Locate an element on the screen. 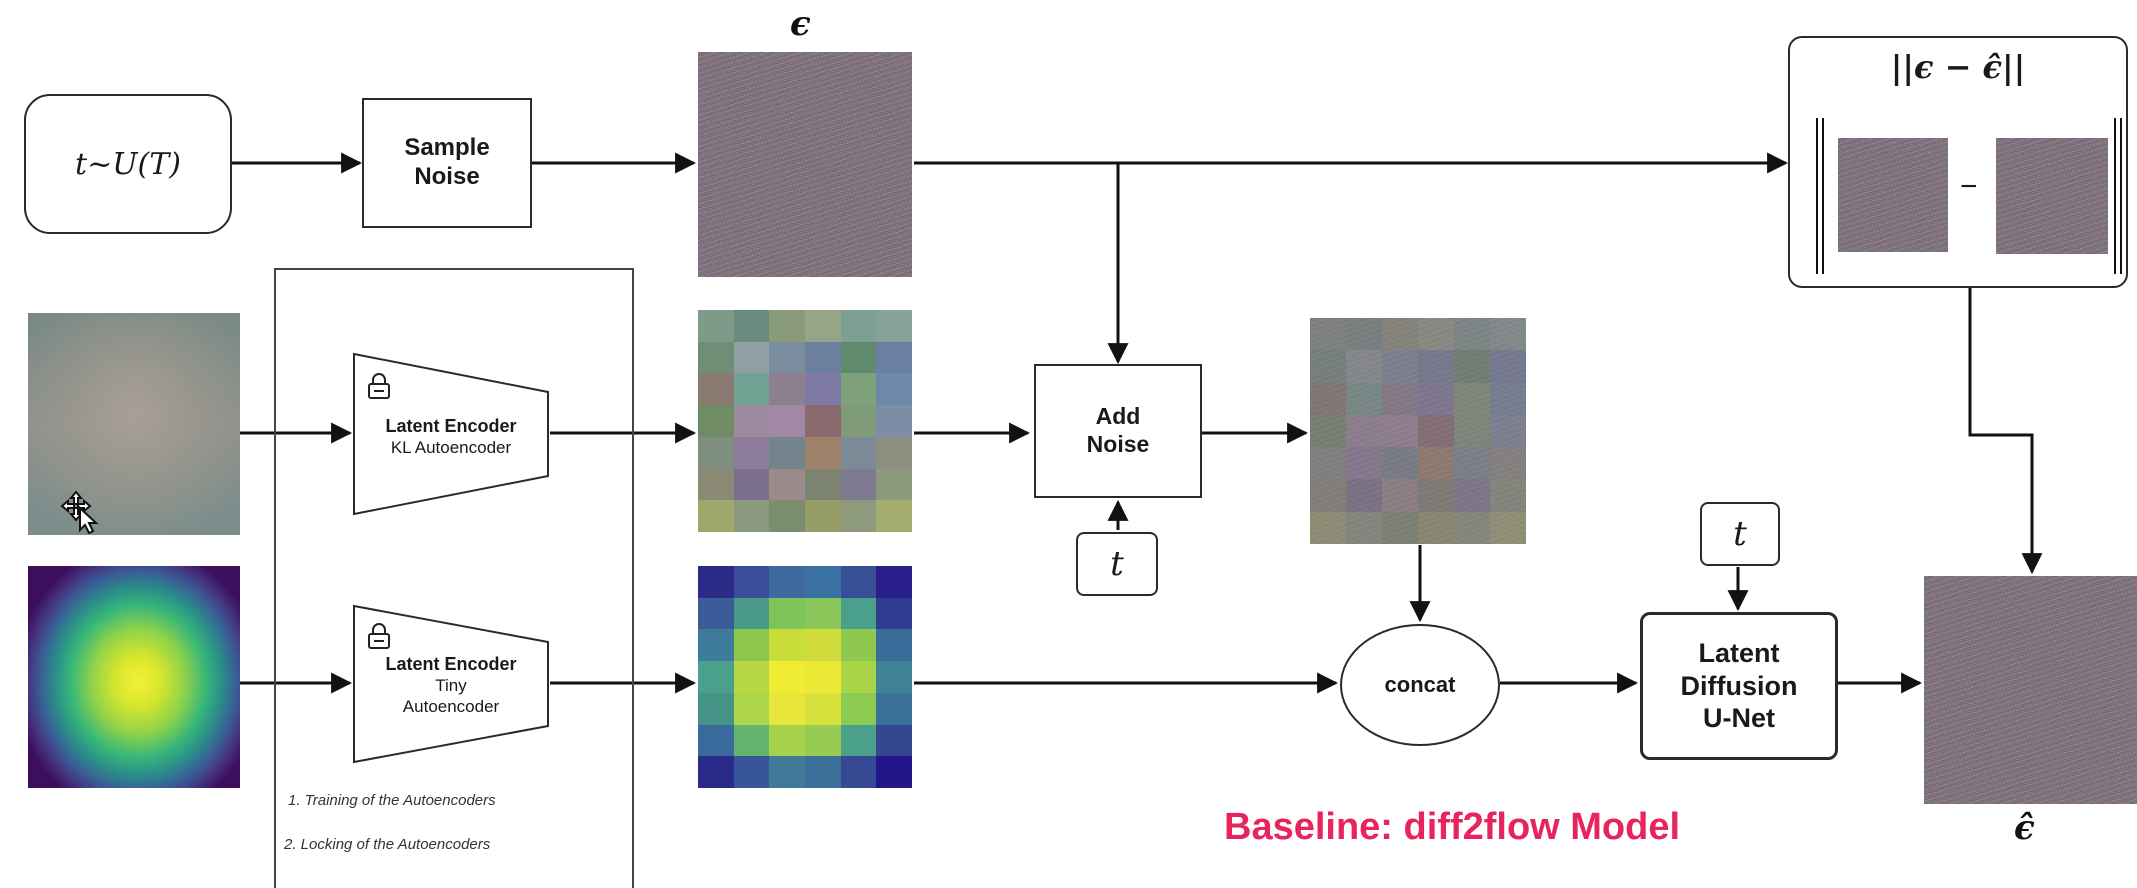  epsilon-hat-noise-image is located at coordinates (2030, 690).